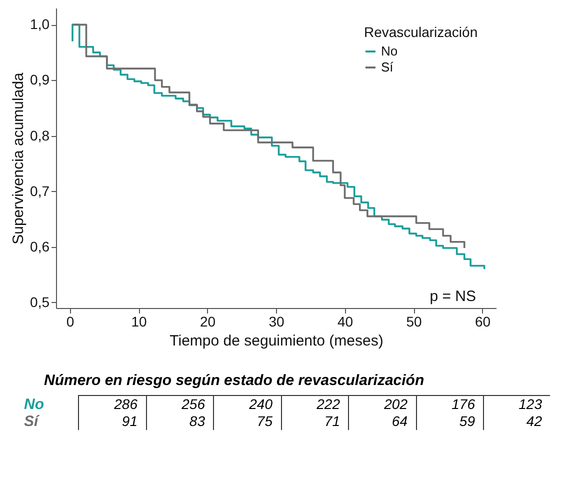 The height and width of the screenshot is (488, 563). I want to click on text: 64, so click(382, 421).